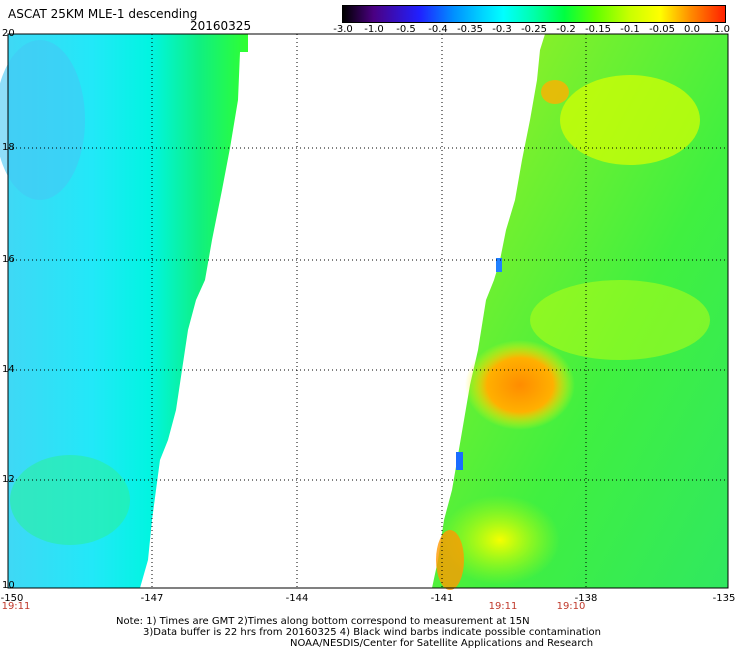  What do you see at coordinates (722, 29) in the screenshot?
I see `colorbar-tick: 1.0` at bounding box center [722, 29].